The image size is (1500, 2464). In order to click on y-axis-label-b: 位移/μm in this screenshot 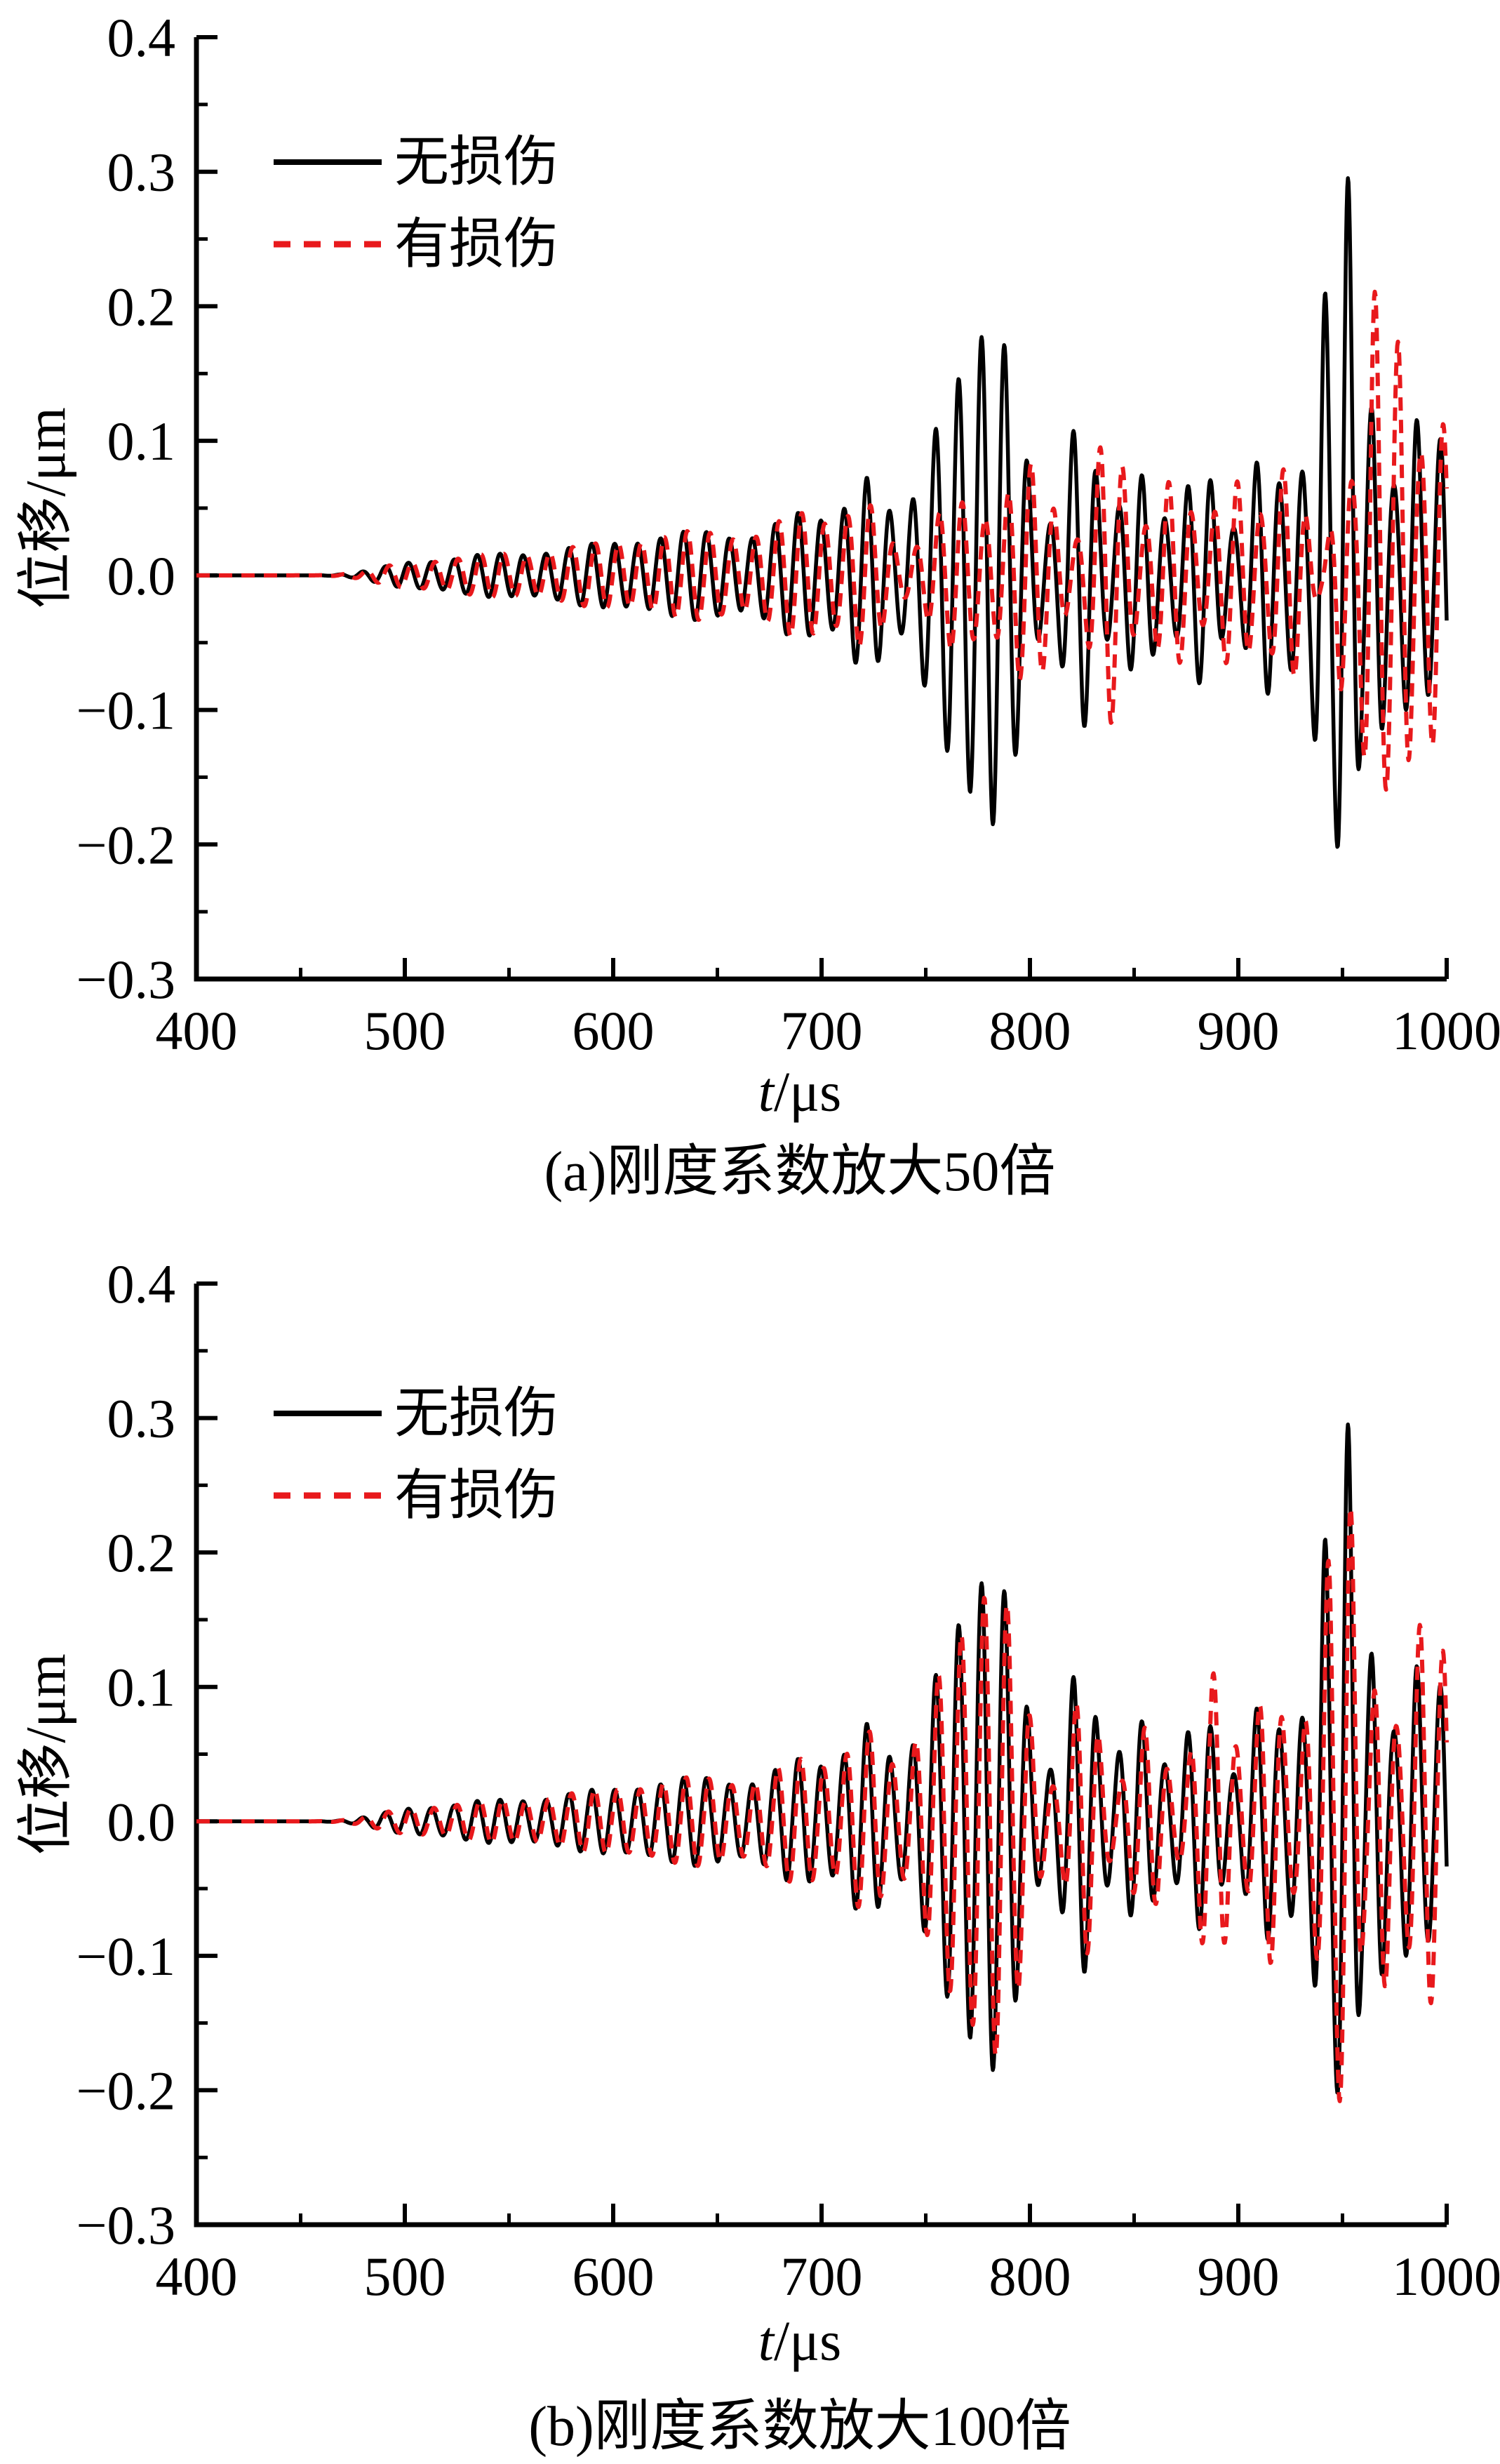, I will do `click(46, 1754)`.